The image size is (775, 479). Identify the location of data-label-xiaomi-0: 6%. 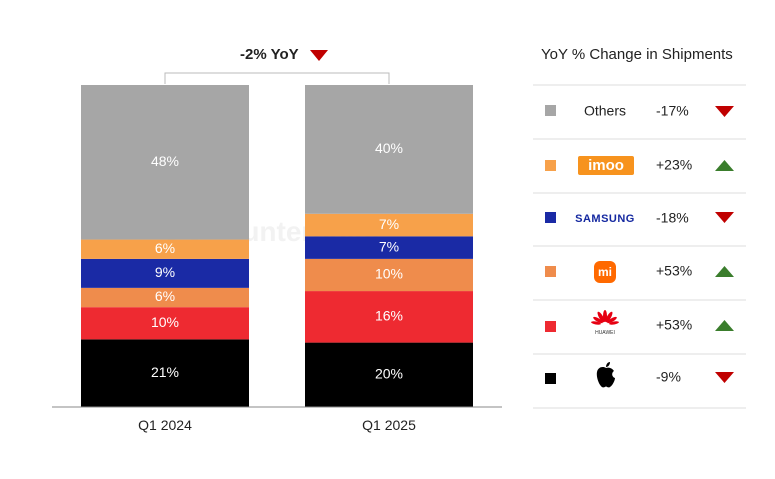
(165, 296).